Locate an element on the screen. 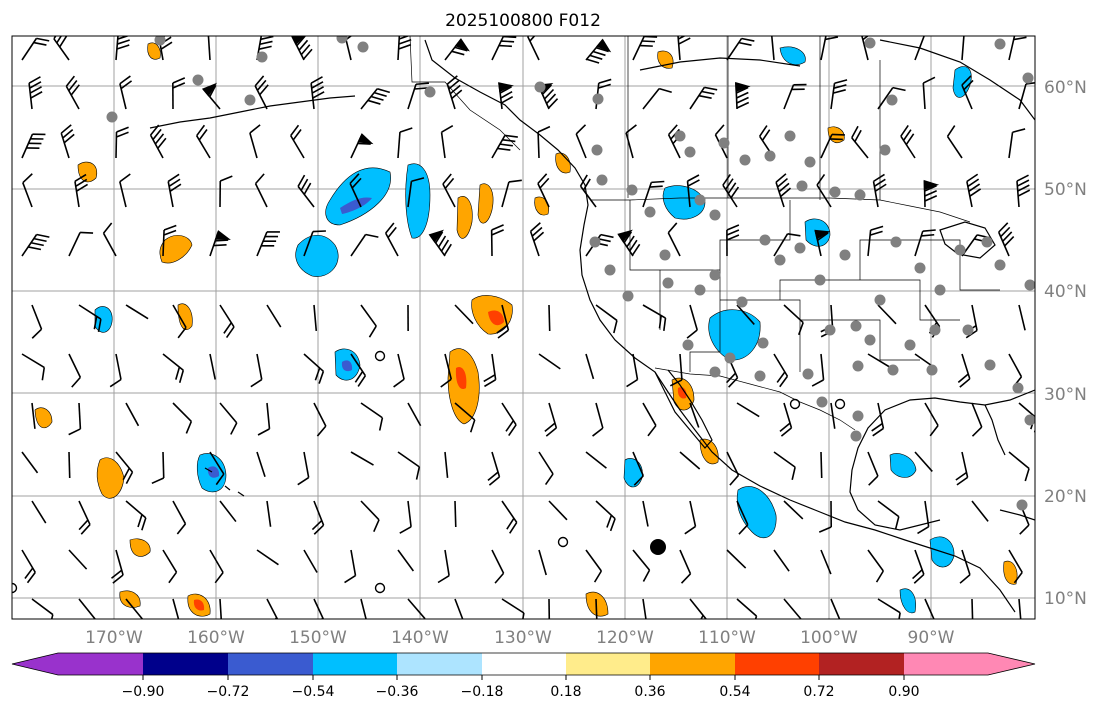  negative-anomaly-core is located at coordinates (356, 205).